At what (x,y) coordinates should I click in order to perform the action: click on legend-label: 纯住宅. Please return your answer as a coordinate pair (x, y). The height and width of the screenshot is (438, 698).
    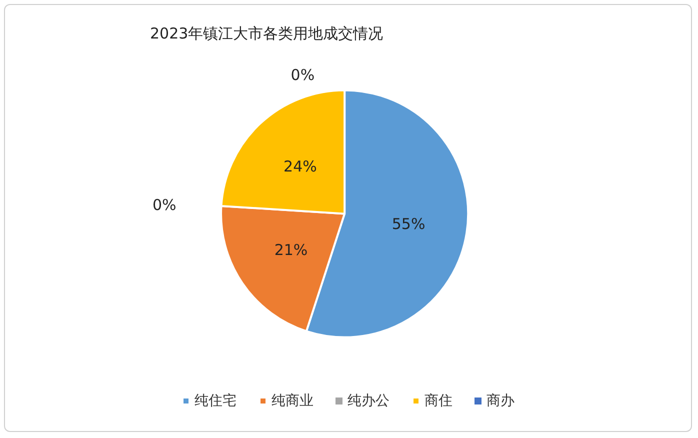
    Looking at the image, I should click on (215, 401).